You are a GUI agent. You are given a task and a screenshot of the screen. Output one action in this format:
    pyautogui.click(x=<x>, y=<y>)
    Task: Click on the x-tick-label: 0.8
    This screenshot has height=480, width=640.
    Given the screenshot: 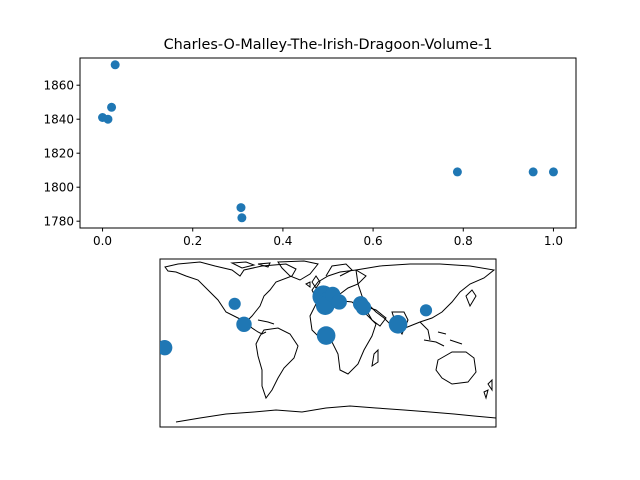 What is the action you would take?
    pyautogui.click(x=463, y=241)
    